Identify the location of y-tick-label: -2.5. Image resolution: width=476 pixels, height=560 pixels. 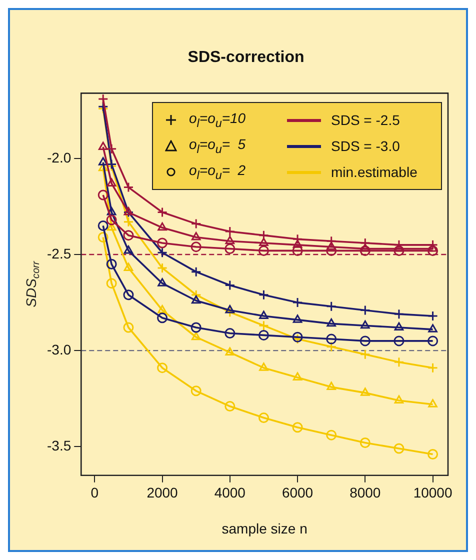
(59, 253).